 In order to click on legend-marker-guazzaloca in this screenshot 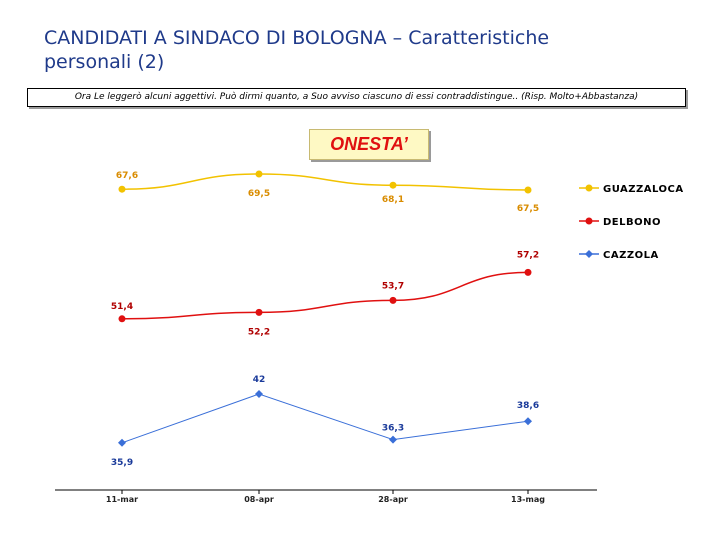, I will do `click(589, 188)`.